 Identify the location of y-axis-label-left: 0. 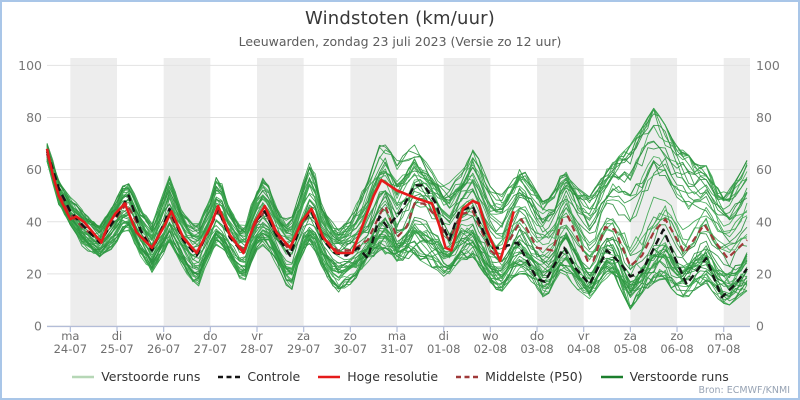
(38, 326).